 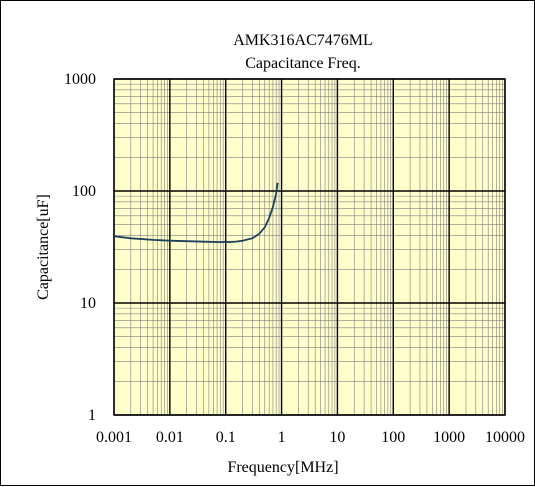 What do you see at coordinates (337, 437) in the screenshot?
I see `x-tick-label: 10` at bounding box center [337, 437].